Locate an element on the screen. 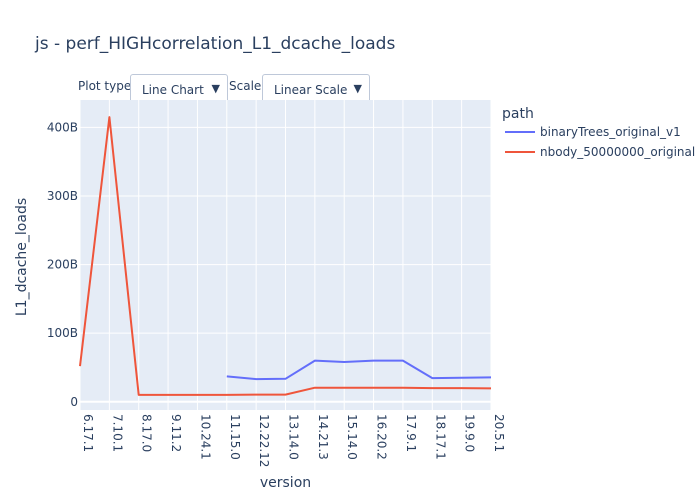 Image resolution: width=700 pixels, height=500 pixels. x-tick-label: 15.14.0 is located at coordinates (352, 437).